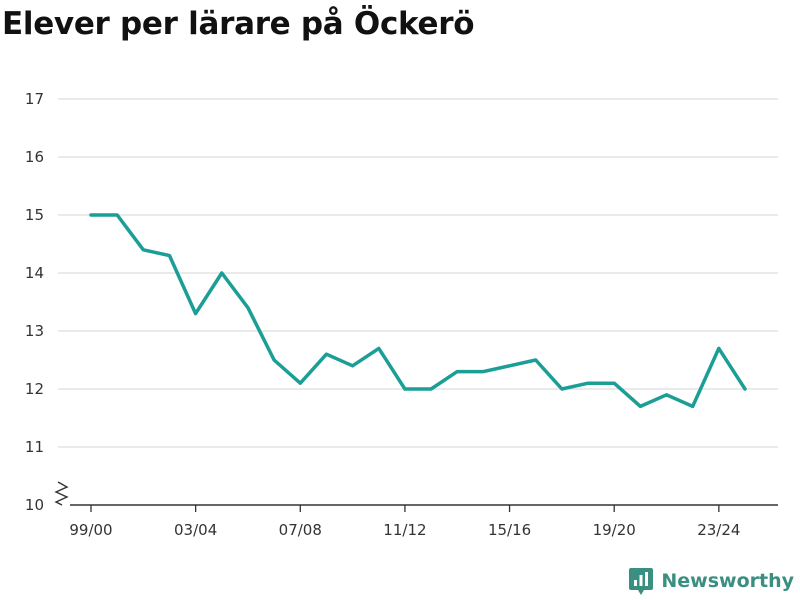  What do you see at coordinates (34, 157) in the screenshot?
I see `y-tick-label: 16` at bounding box center [34, 157].